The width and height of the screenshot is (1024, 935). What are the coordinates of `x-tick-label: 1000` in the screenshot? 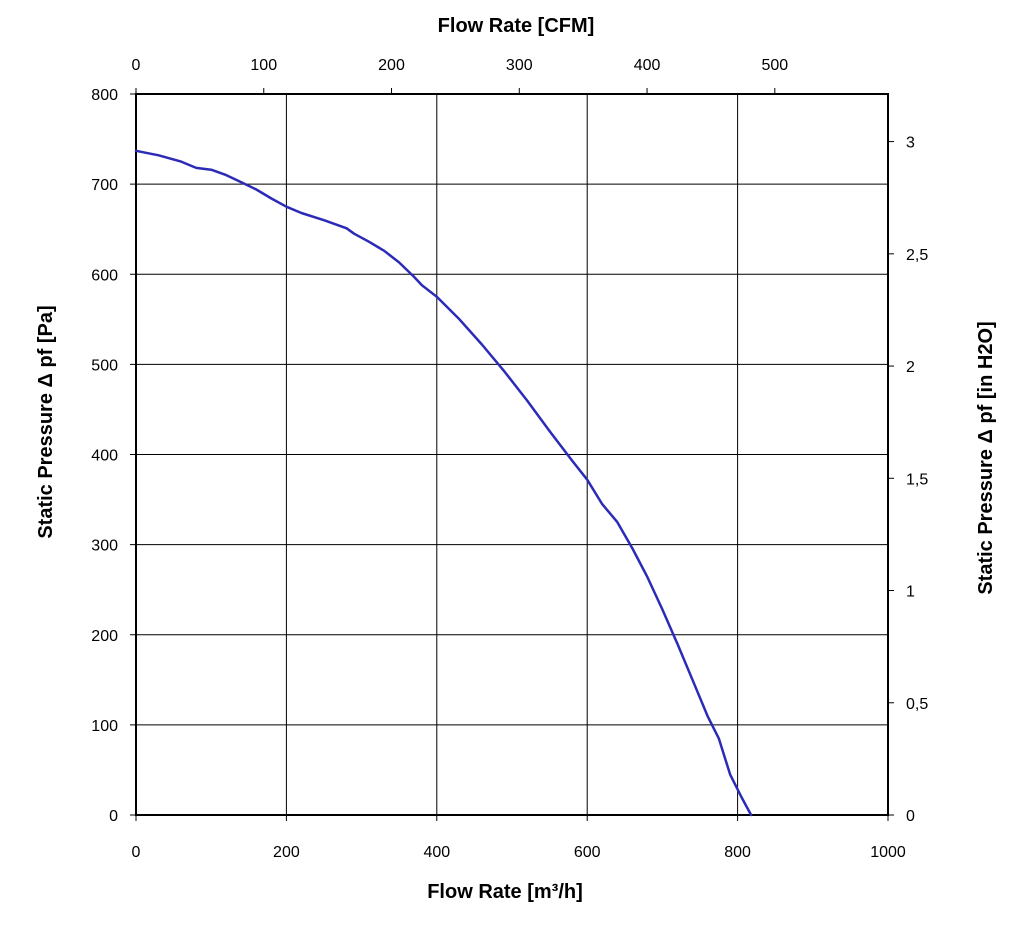 It's located at (888, 852).